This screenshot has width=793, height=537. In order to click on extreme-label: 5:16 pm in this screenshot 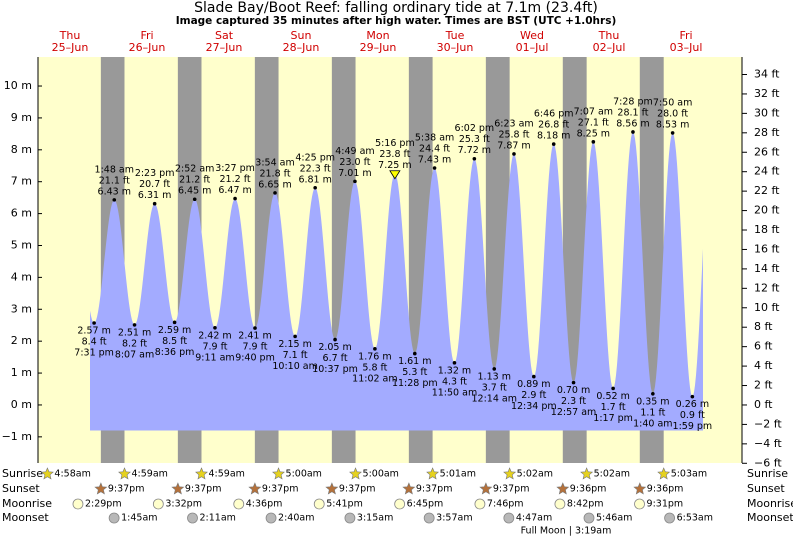, I will do `click(395, 143)`.